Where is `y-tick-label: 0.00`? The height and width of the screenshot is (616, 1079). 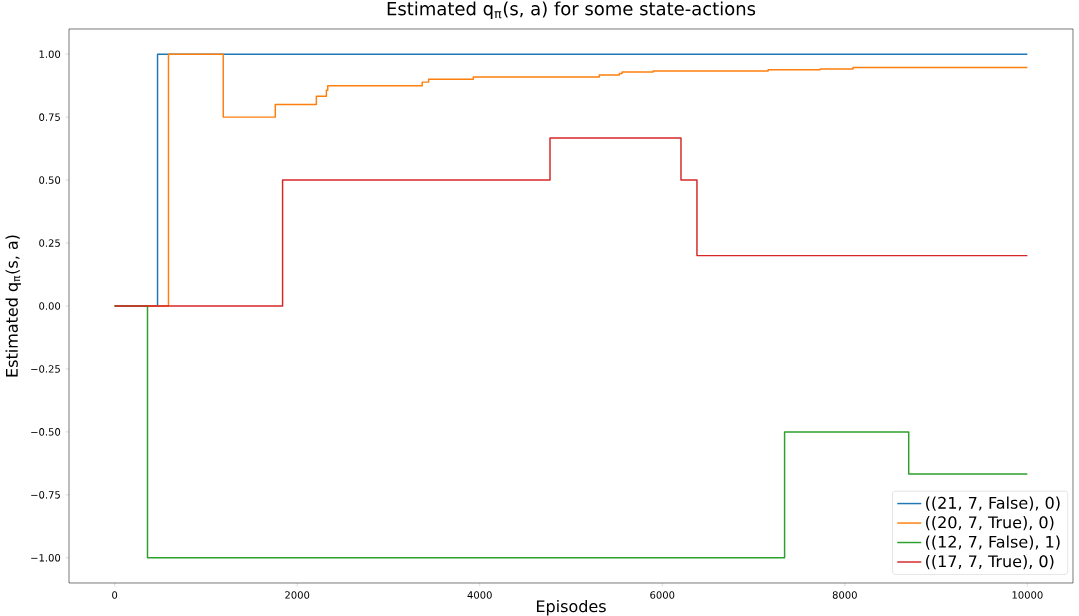
y-tick-label: 0.00 is located at coordinates (50, 306).